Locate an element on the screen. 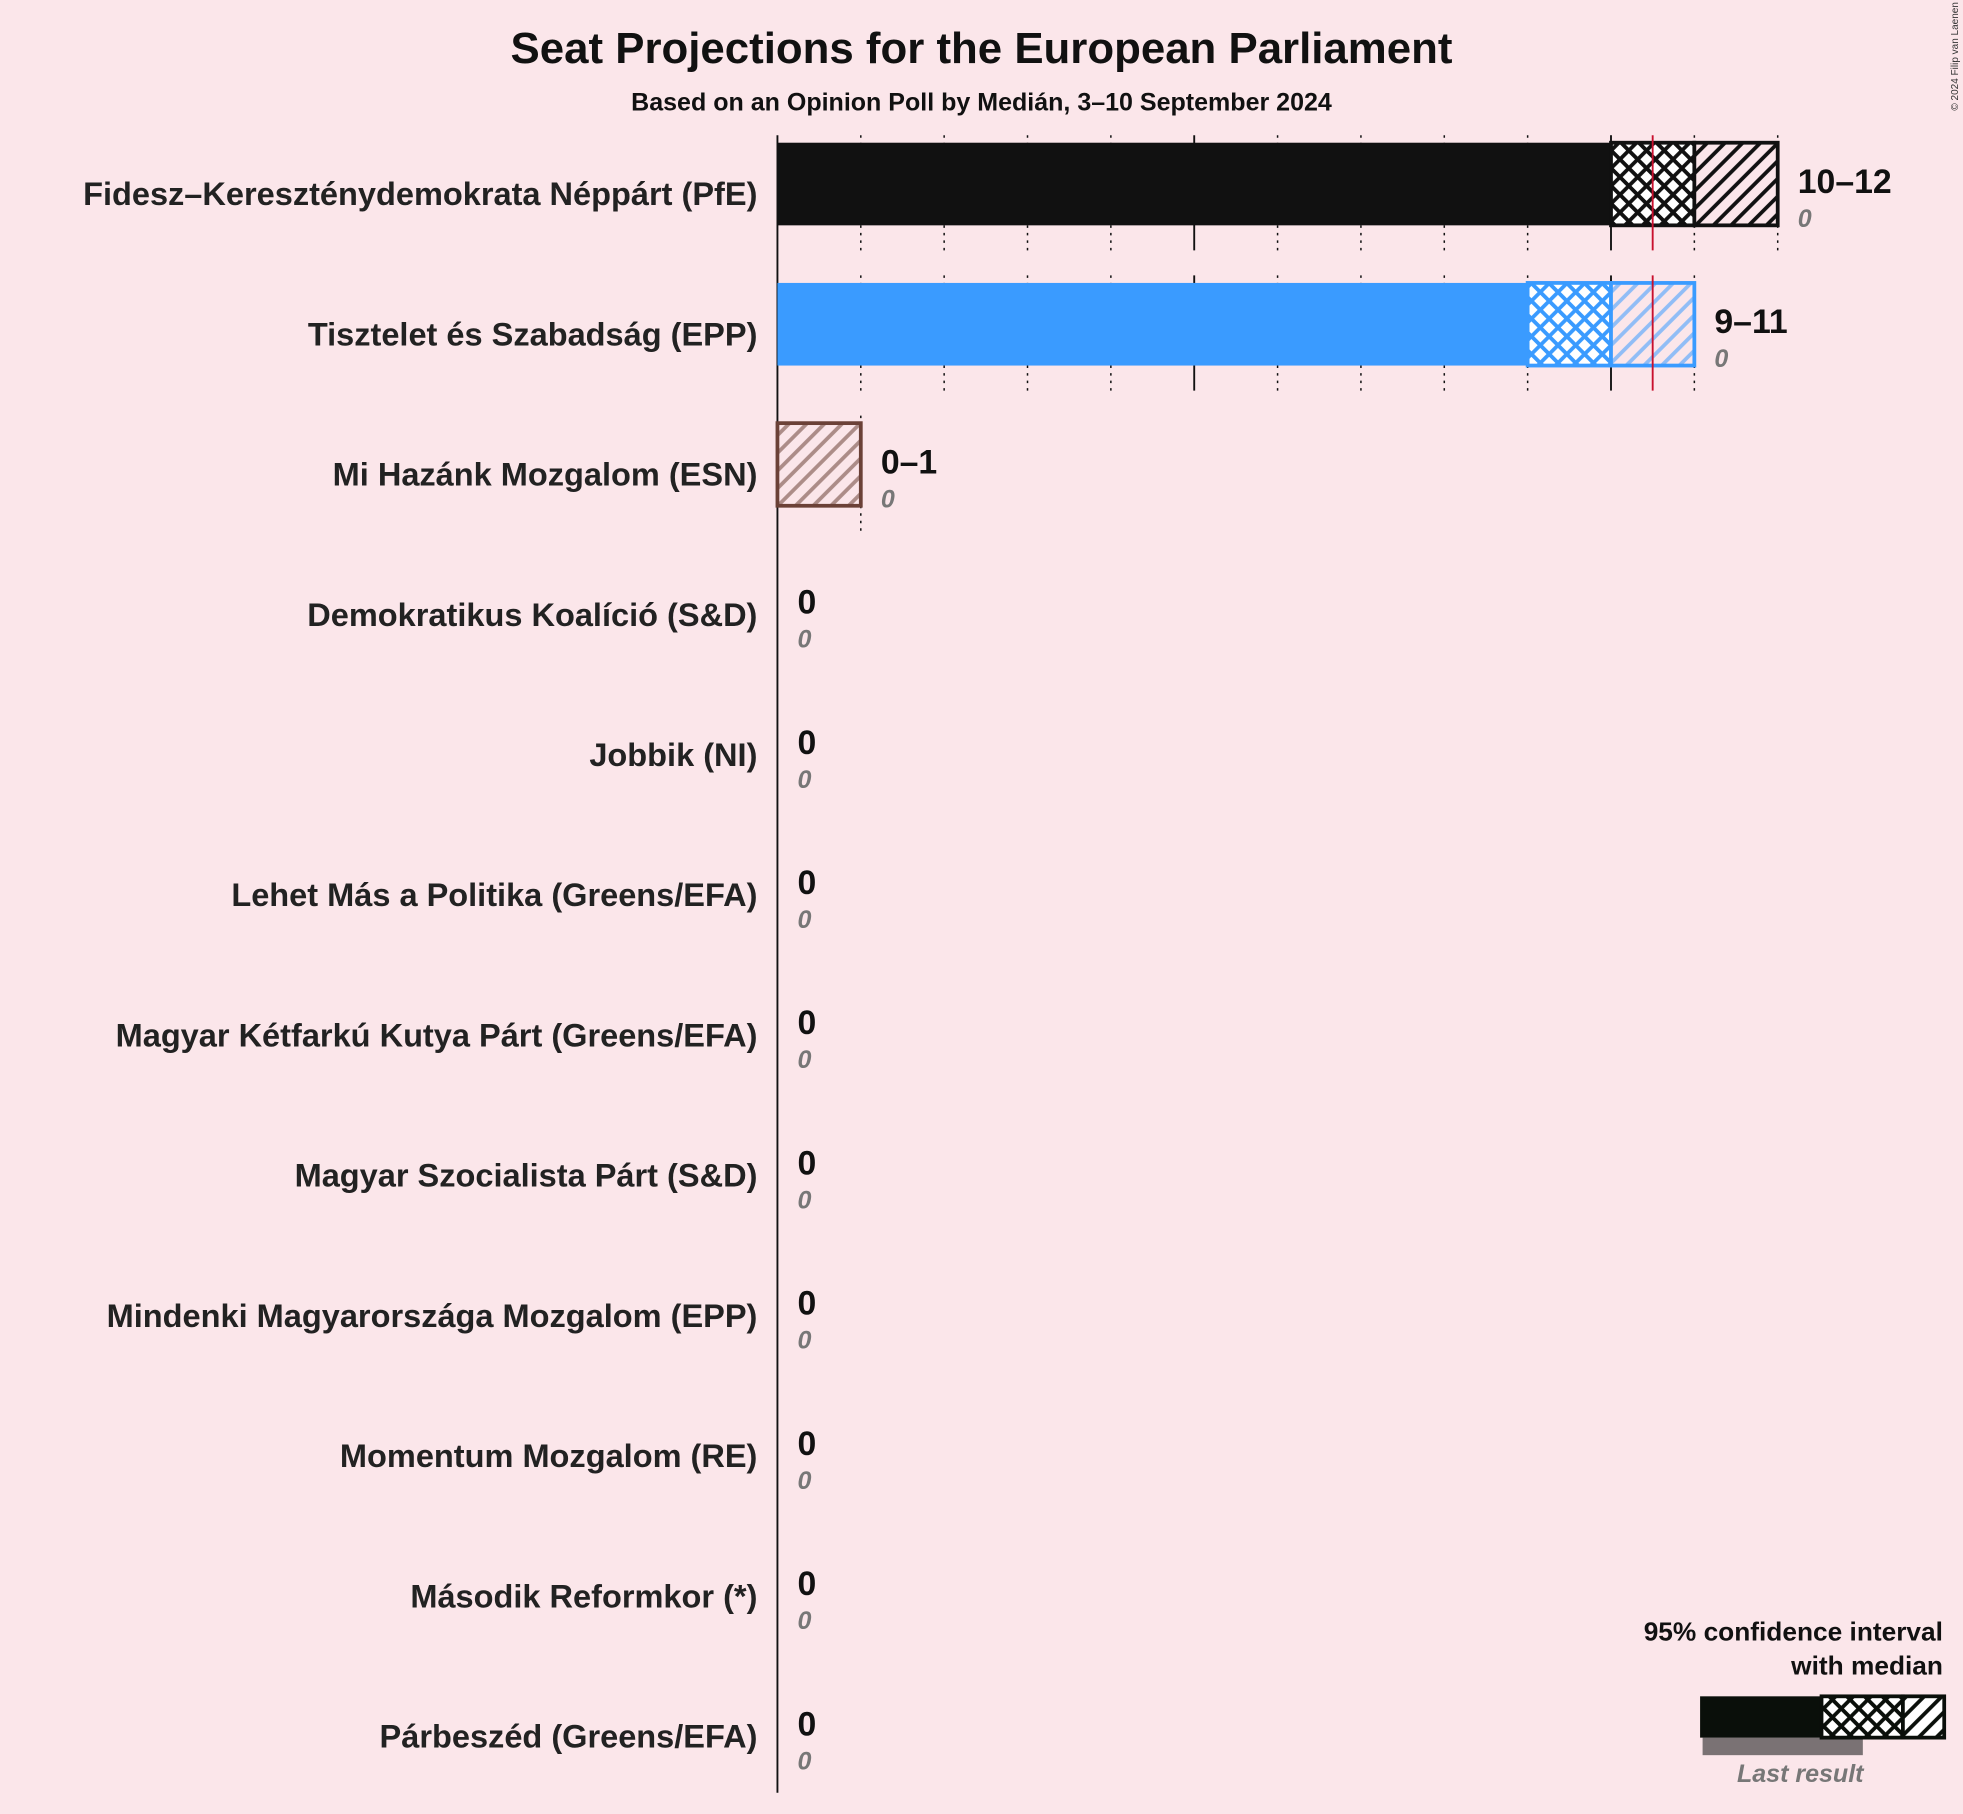  party-label: Magyar Szocialista Párt (S&D) is located at coordinates (526, 1176).